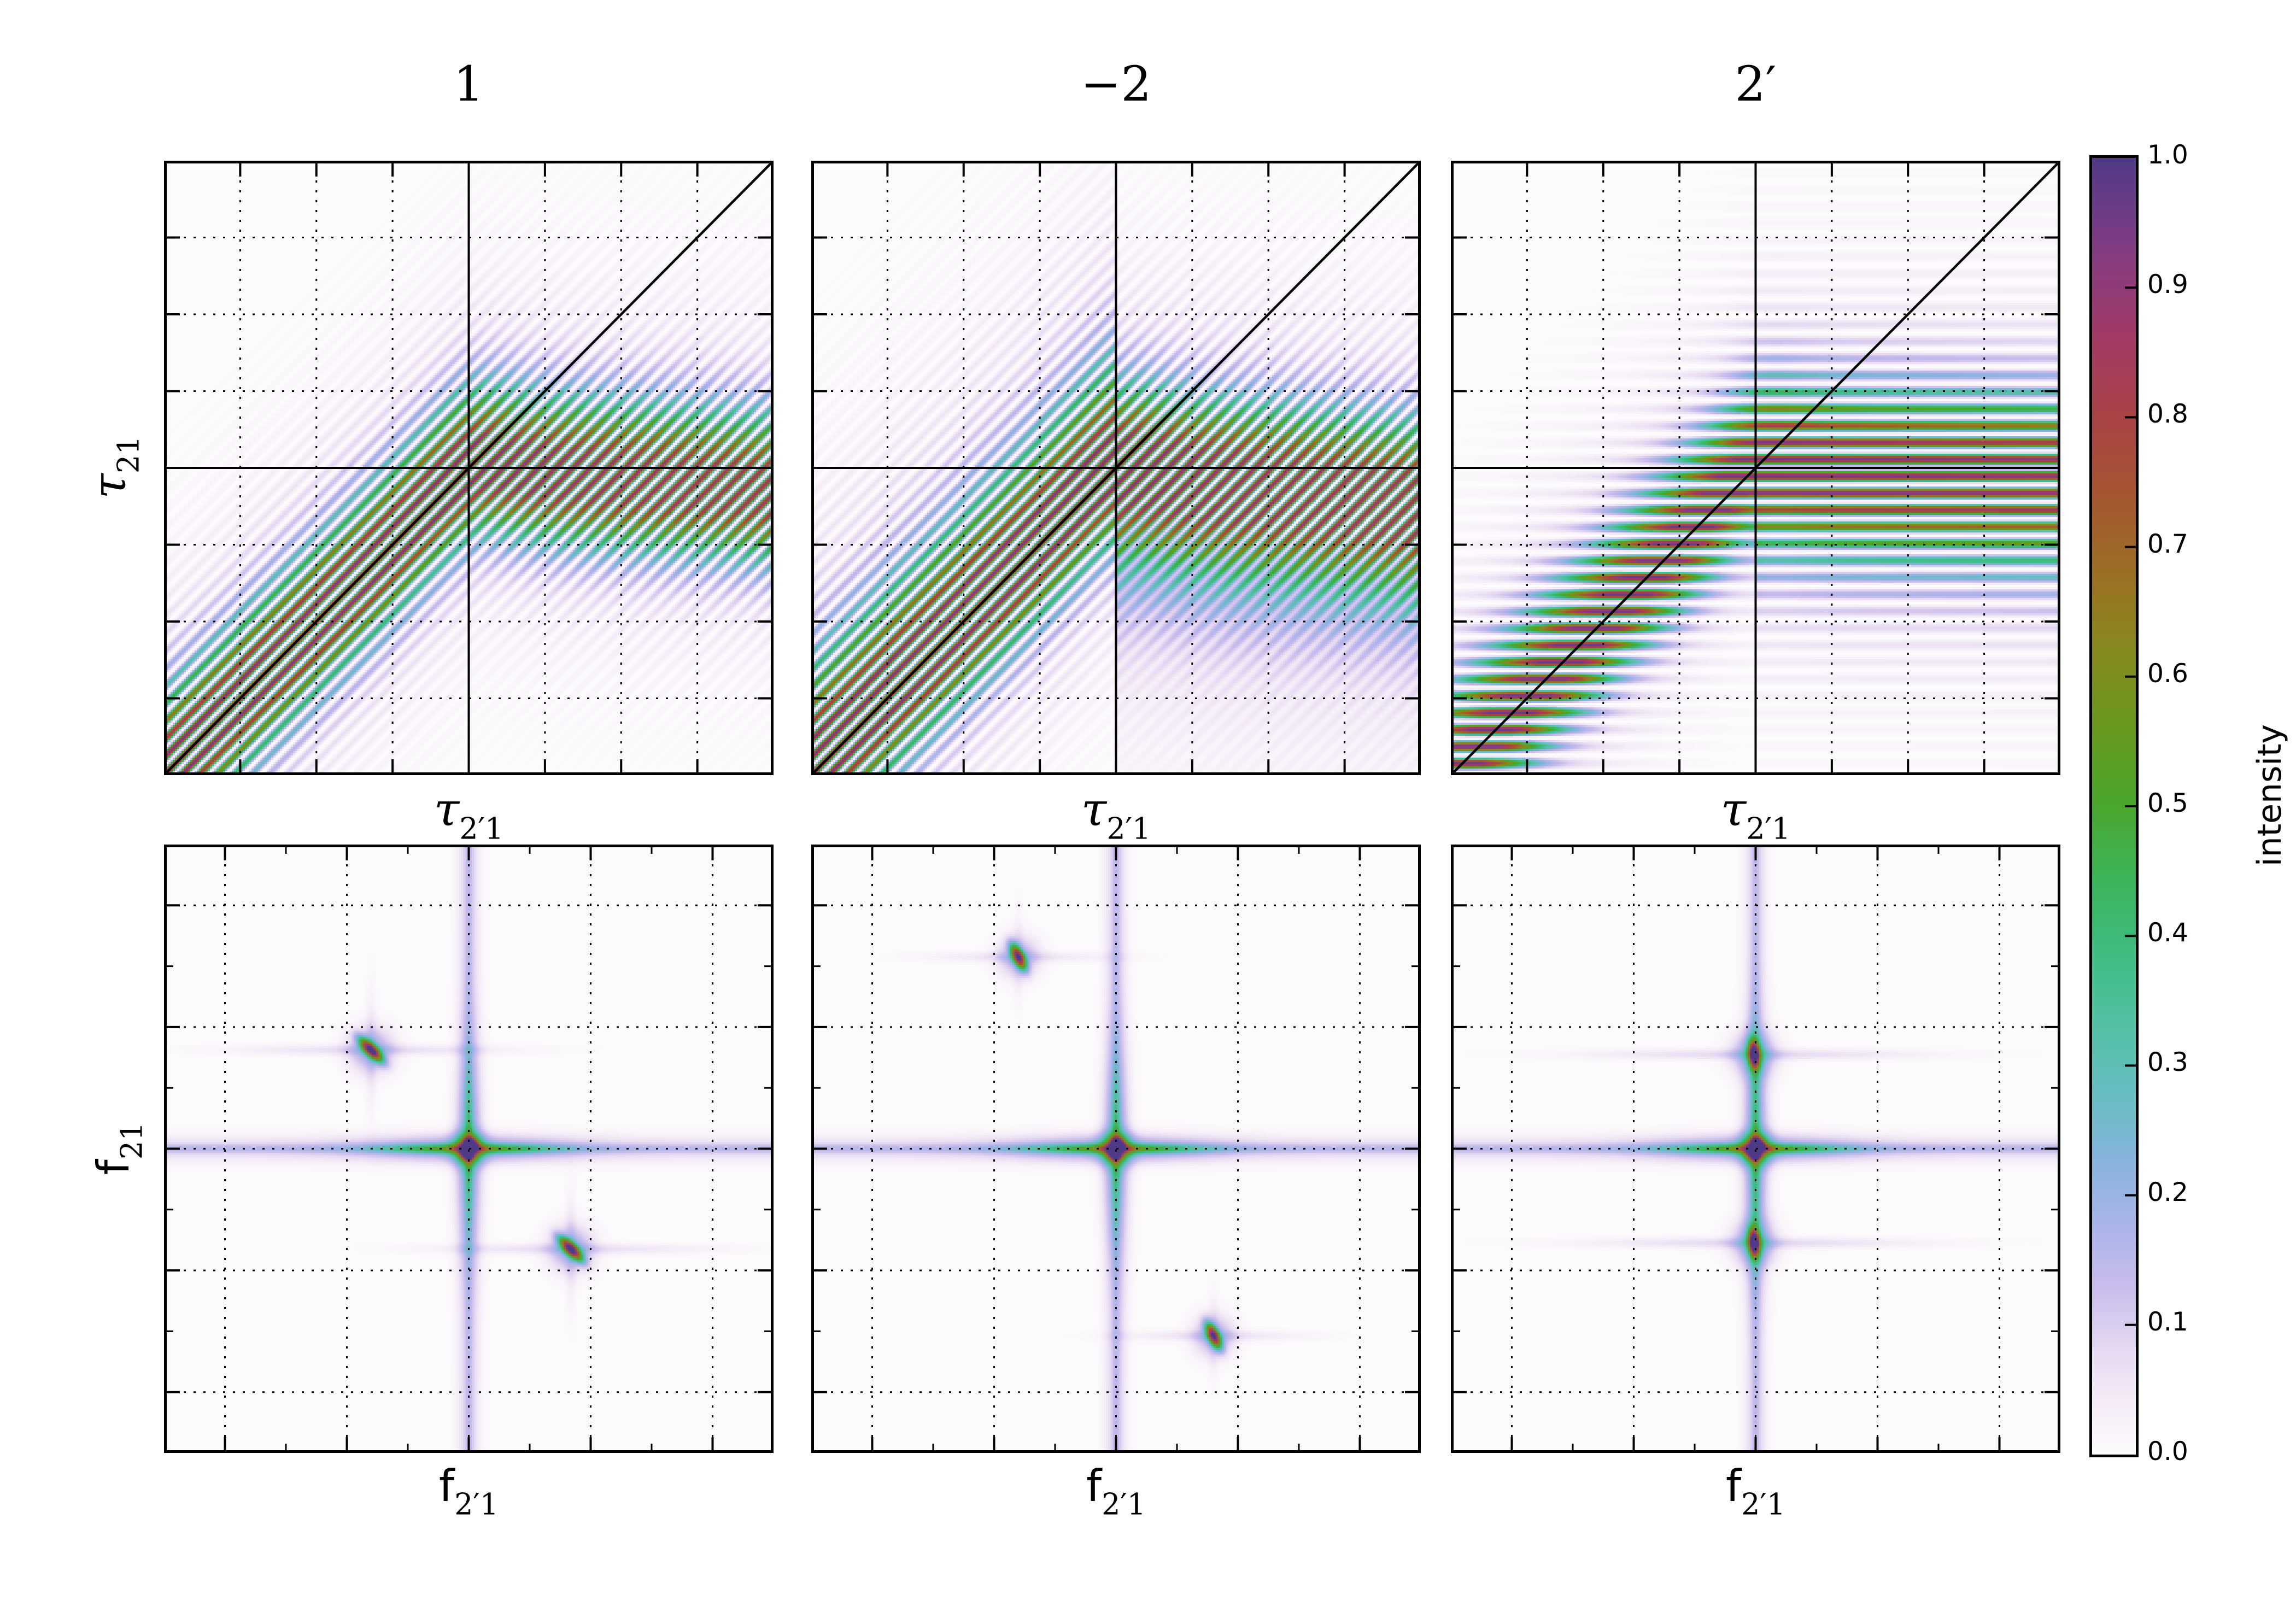 This screenshot has width=2296, height=1612. What do you see at coordinates (2167, 673) in the screenshot?
I see `colorbar-tick-label: 0.6` at bounding box center [2167, 673].